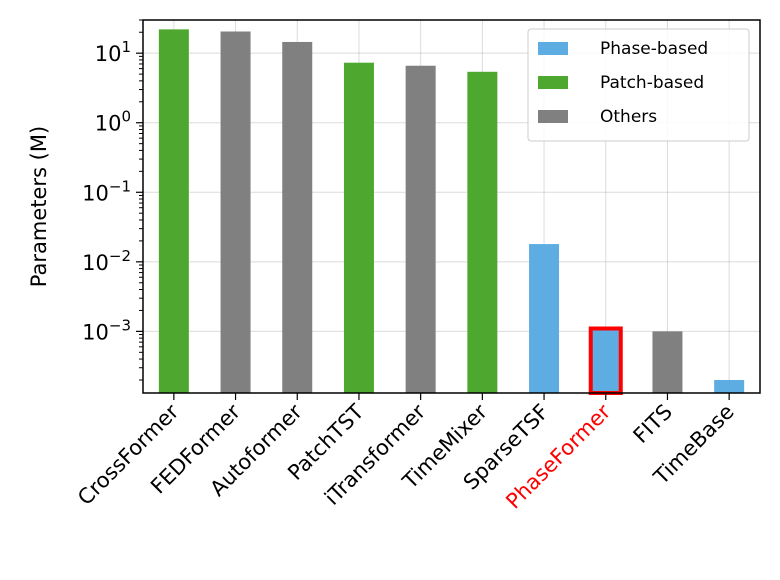  I want to click on legend-box, so click(638, 85).